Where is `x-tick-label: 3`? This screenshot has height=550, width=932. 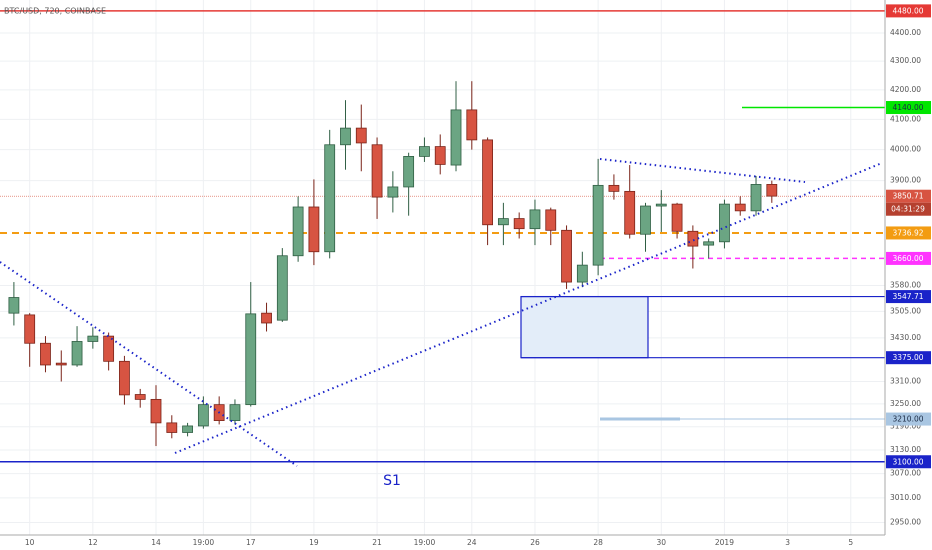 x-tick-label: 3 is located at coordinates (787, 542).